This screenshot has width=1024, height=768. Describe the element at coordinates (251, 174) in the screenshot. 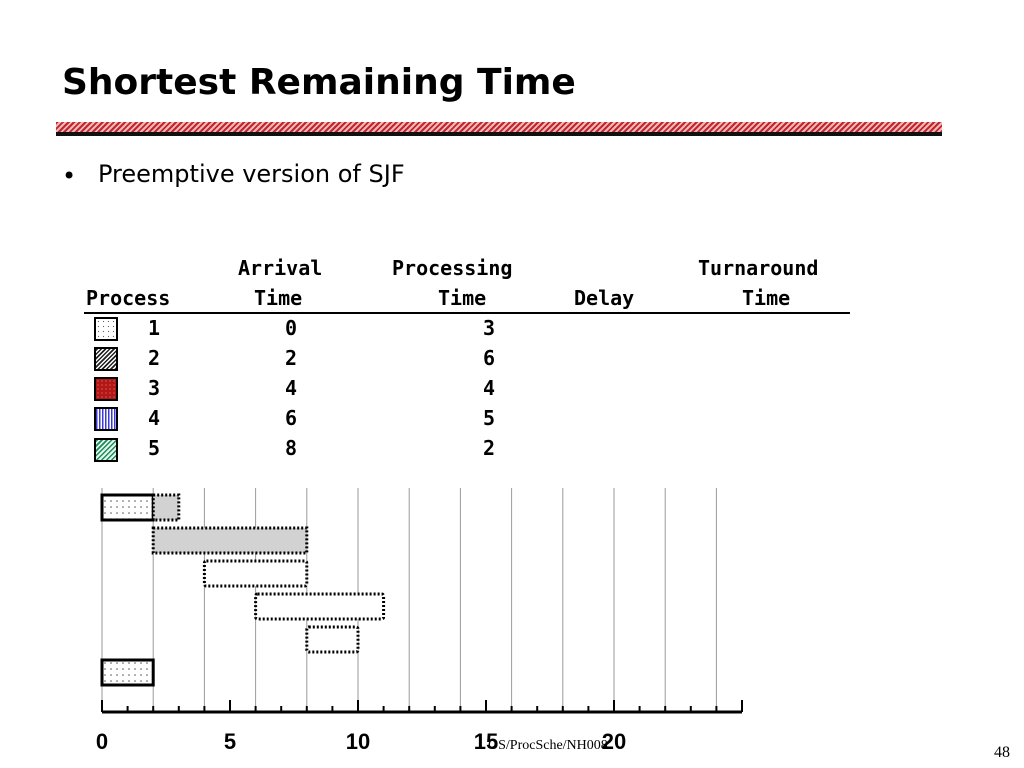

I see `bullet-text: Preemptive version of SJF` at that location.